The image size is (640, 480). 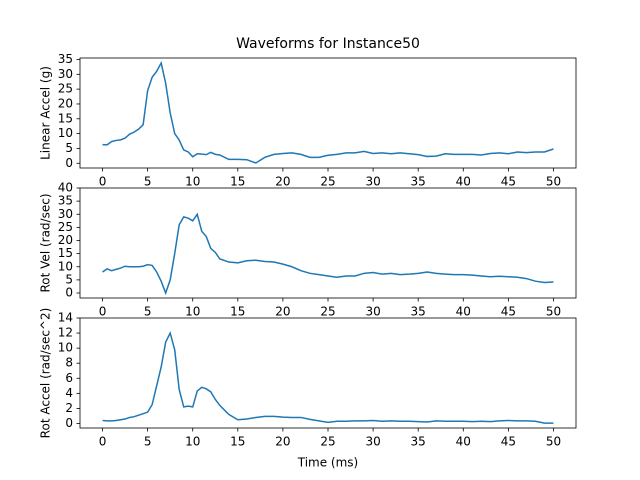 What do you see at coordinates (65, 188) in the screenshot?
I see `y-tick-label: 40` at bounding box center [65, 188].